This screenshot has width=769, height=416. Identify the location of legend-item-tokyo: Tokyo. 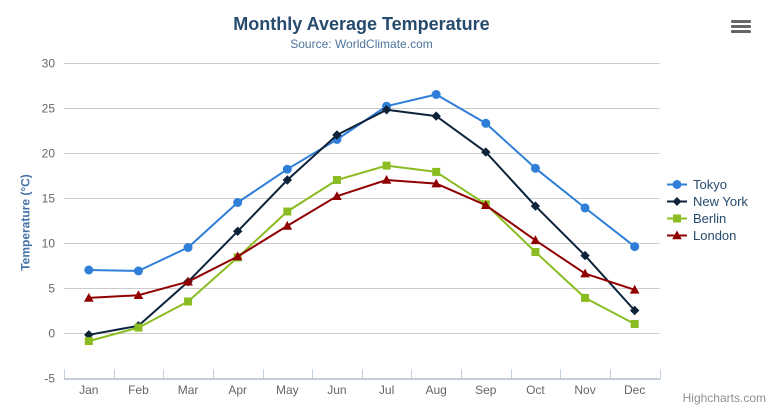
(707, 184).